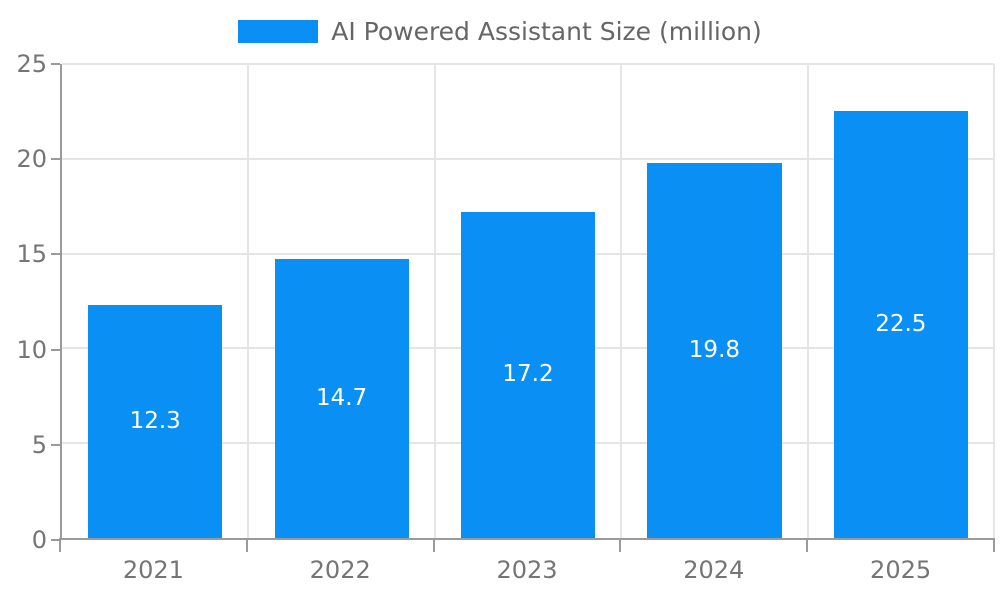  What do you see at coordinates (278, 31) in the screenshot?
I see `legend-swatch-icon` at bounding box center [278, 31].